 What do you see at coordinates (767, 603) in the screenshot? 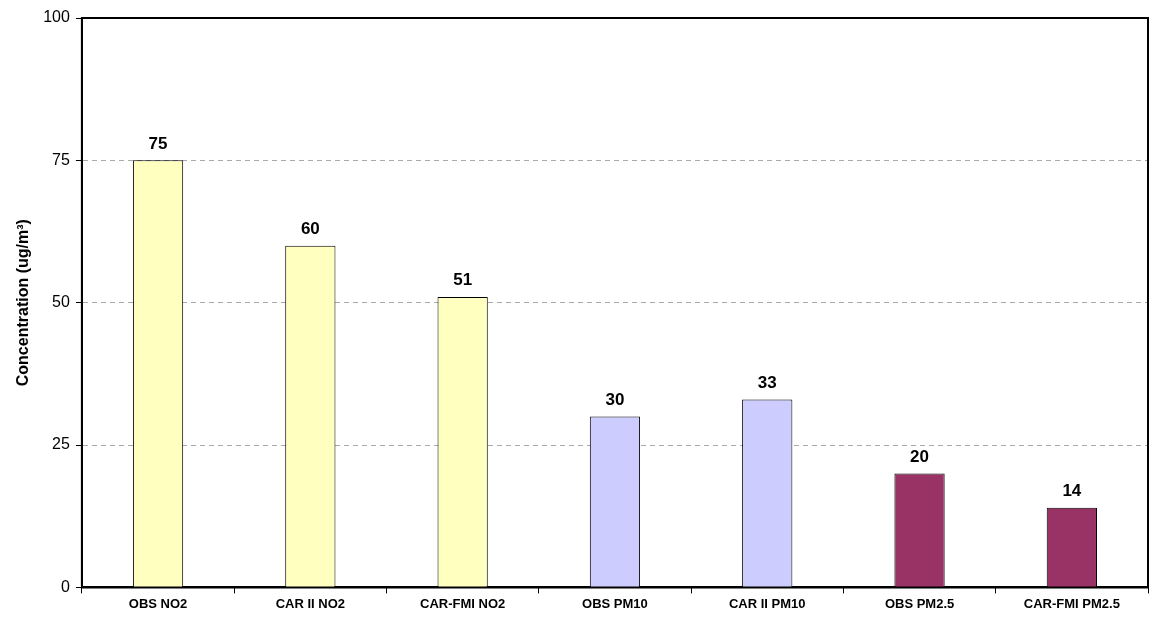
I see `x-tick-label: CAR II PM10` at bounding box center [767, 603].